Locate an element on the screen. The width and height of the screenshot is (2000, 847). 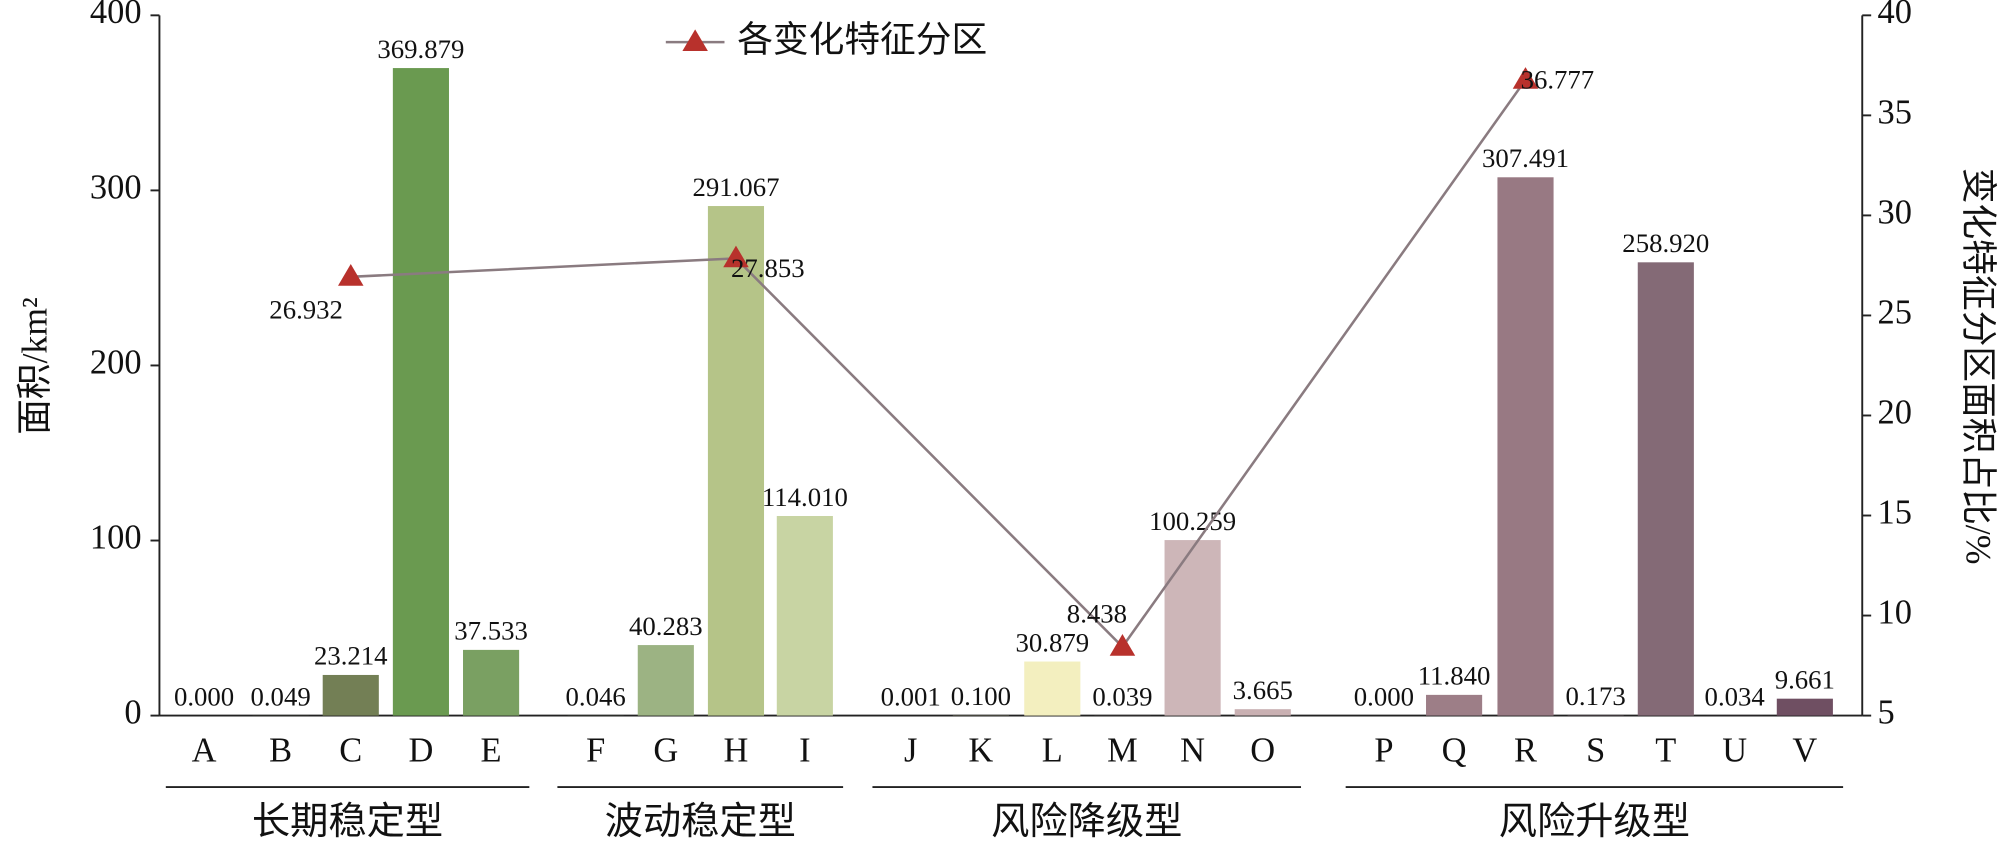
category-label: M is located at coordinates (1122, 751).